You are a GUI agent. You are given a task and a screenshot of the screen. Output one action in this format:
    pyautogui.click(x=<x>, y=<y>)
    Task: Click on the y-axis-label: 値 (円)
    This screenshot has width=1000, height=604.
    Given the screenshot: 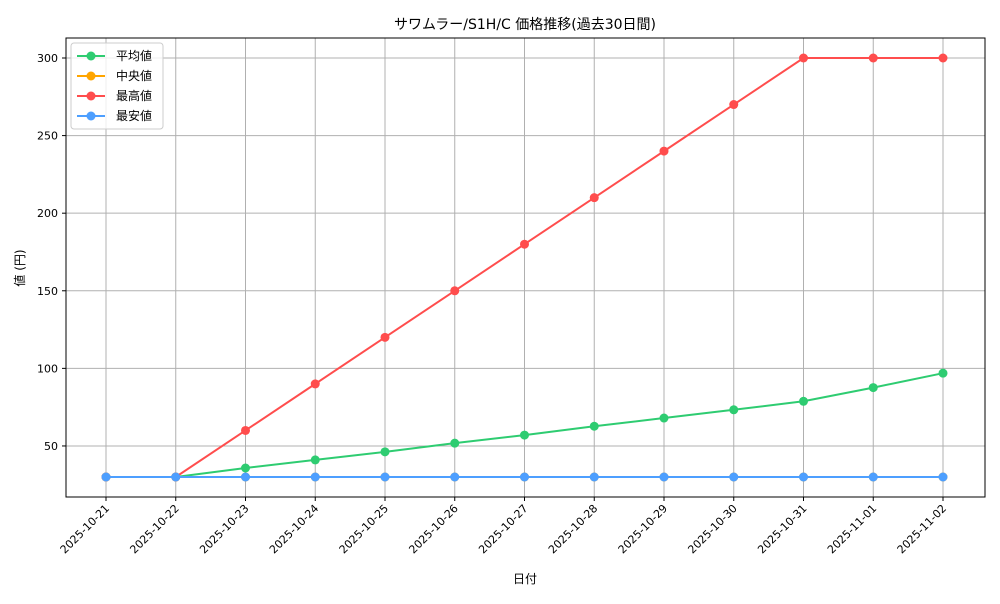 What is the action you would take?
    pyautogui.click(x=19, y=267)
    